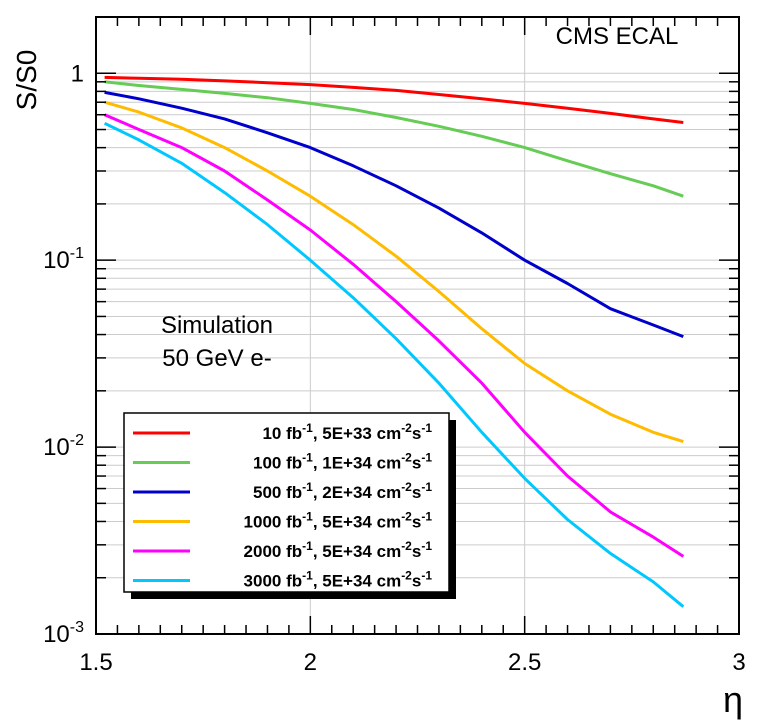 Image resolution: width=757 pixels, height=723 pixels. What do you see at coordinates (342, 491) in the screenshot?
I see `legend-label-3: 500 fb-1, 2E+34 cm-2s-1` at bounding box center [342, 491].